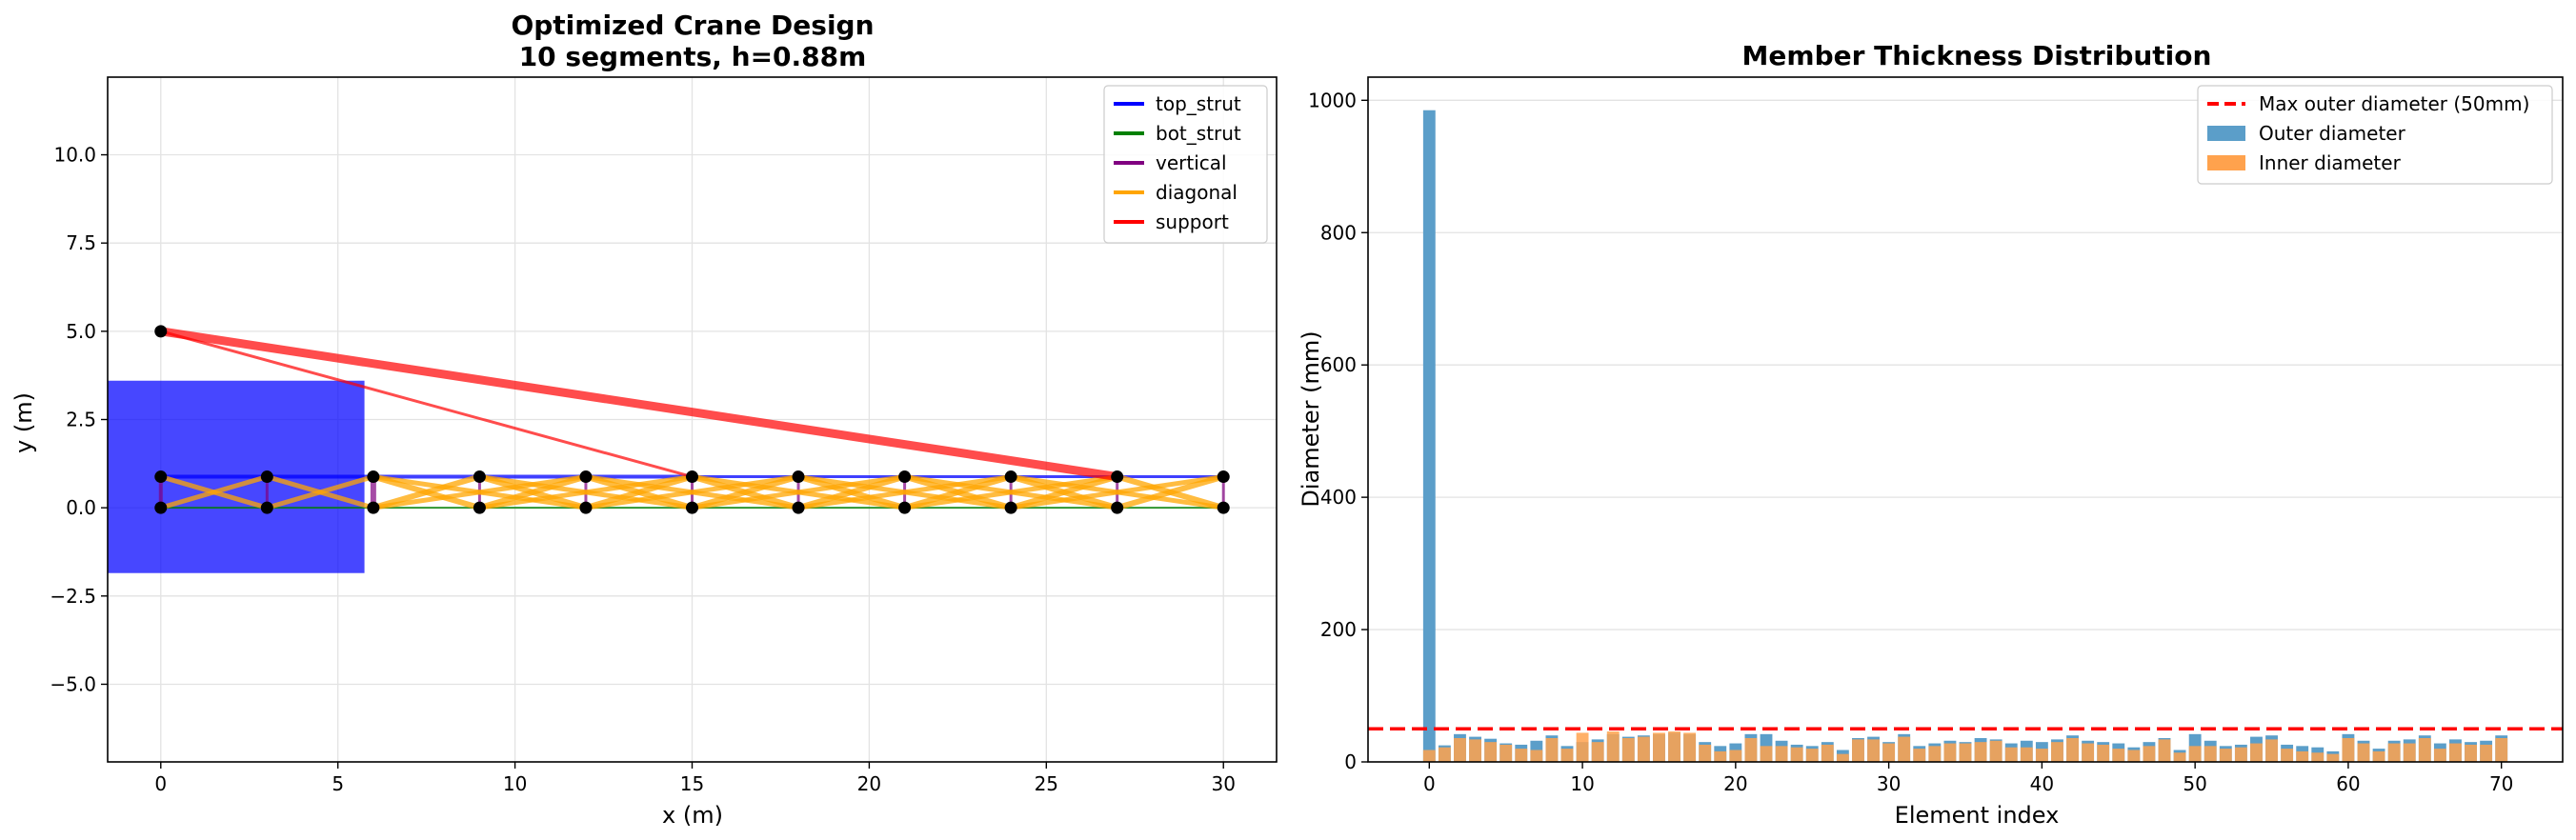  What do you see at coordinates (1338, 629) in the screenshot?
I see `y-tick-label: 200` at bounding box center [1338, 629].